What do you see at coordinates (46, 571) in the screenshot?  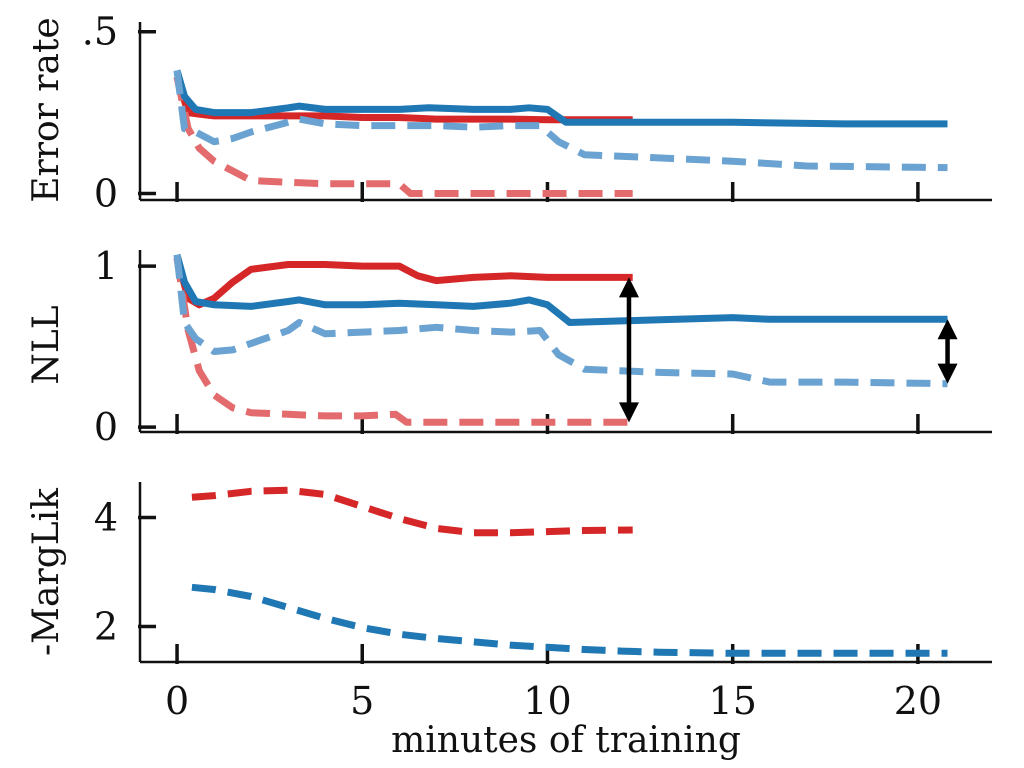 I see `ylabel-marglik: -MargLik` at bounding box center [46, 571].